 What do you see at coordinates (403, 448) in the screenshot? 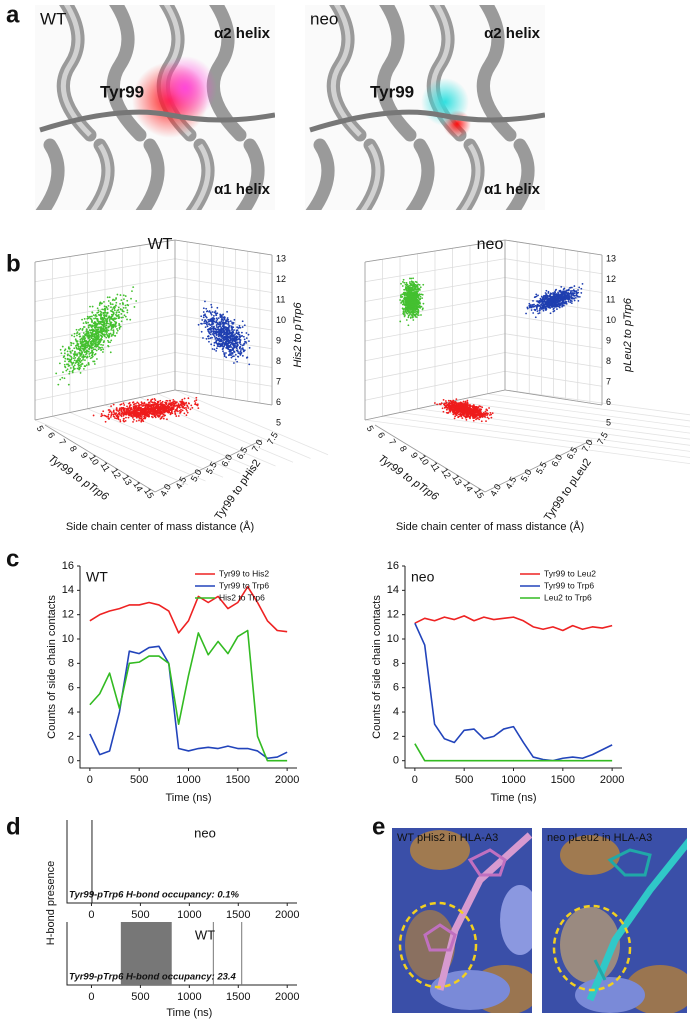
I see `x-tick-label: 8` at bounding box center [403, 448].